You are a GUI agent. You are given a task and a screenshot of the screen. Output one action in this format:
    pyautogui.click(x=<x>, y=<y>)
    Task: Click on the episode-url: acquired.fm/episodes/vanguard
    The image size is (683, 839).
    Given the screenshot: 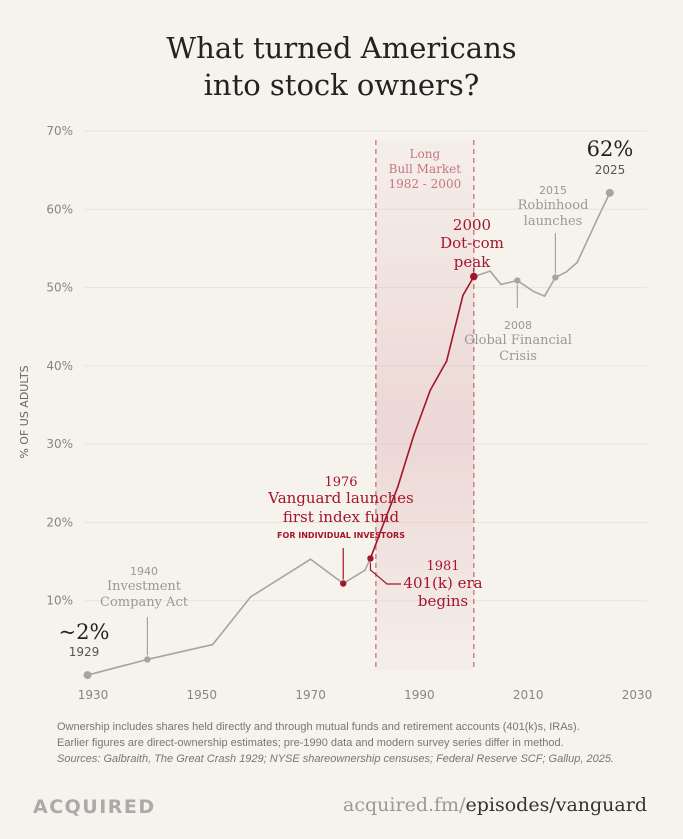 What is the action you would take?
    pyautogui.click(x=495, y=805)
    